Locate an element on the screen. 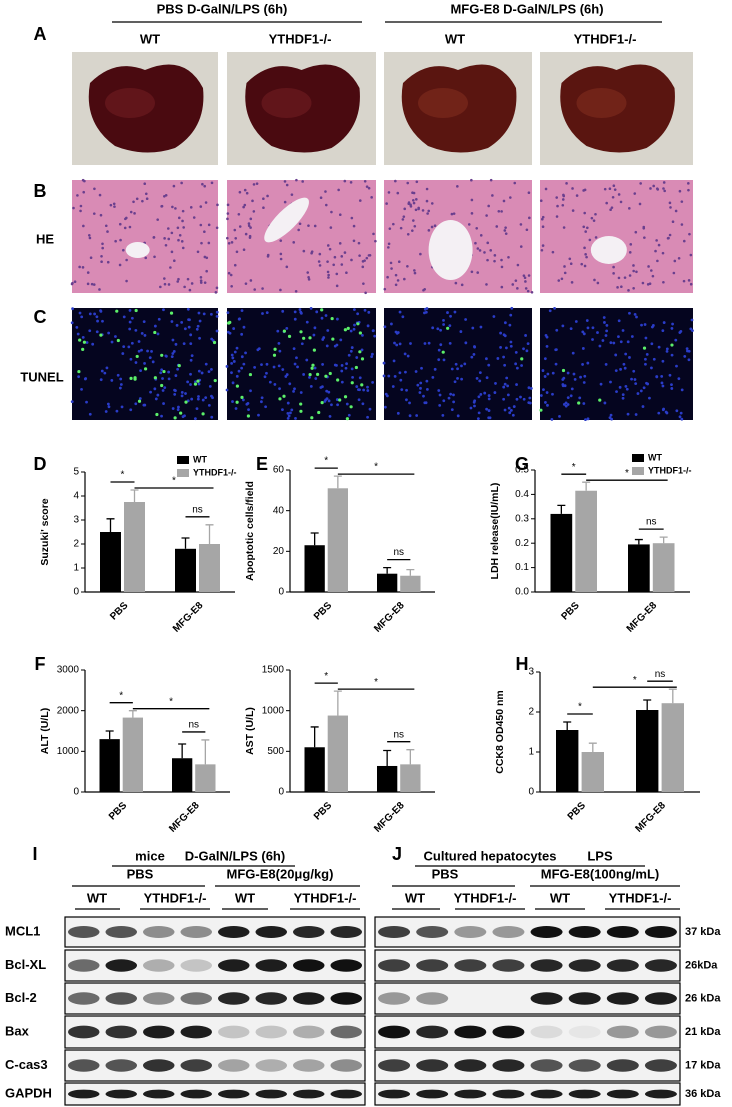 This screenshot has width=732, height=1107. blot-group: PBS is located at coordinates (140, 873).